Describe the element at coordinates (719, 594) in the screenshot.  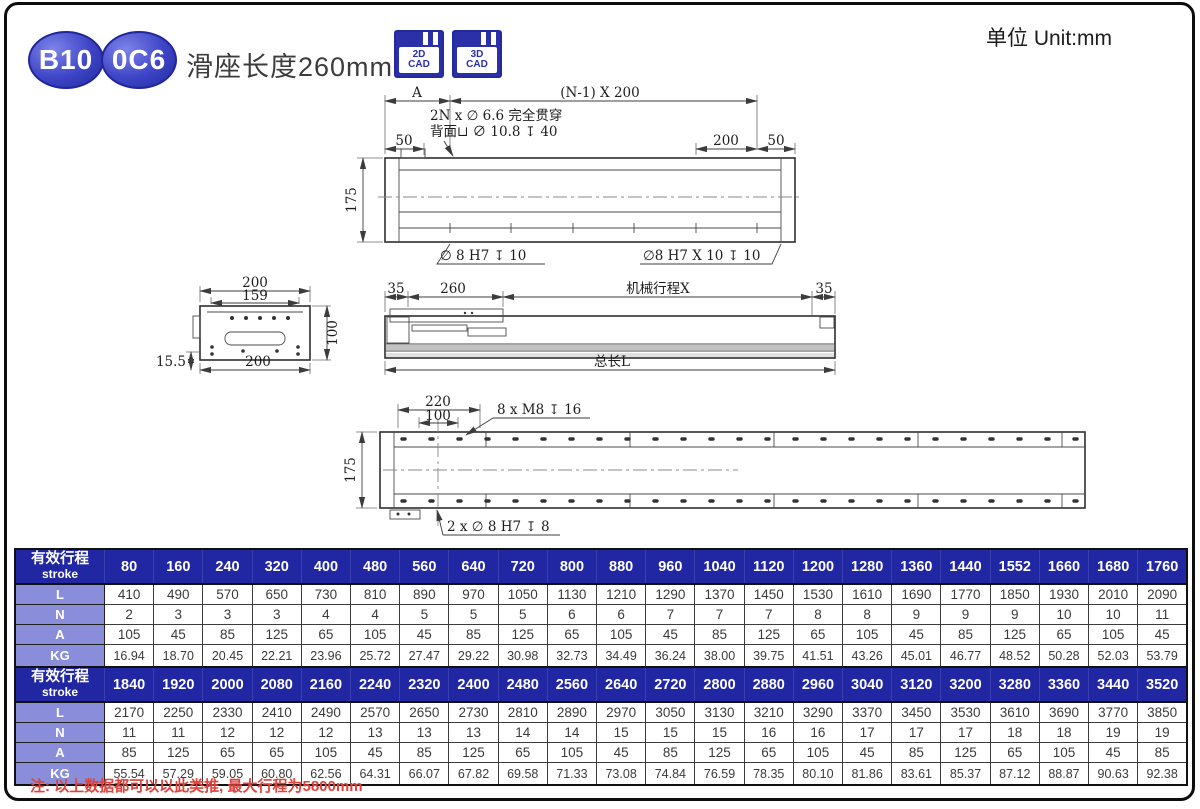
I see `table-cell: 1370` at that location.